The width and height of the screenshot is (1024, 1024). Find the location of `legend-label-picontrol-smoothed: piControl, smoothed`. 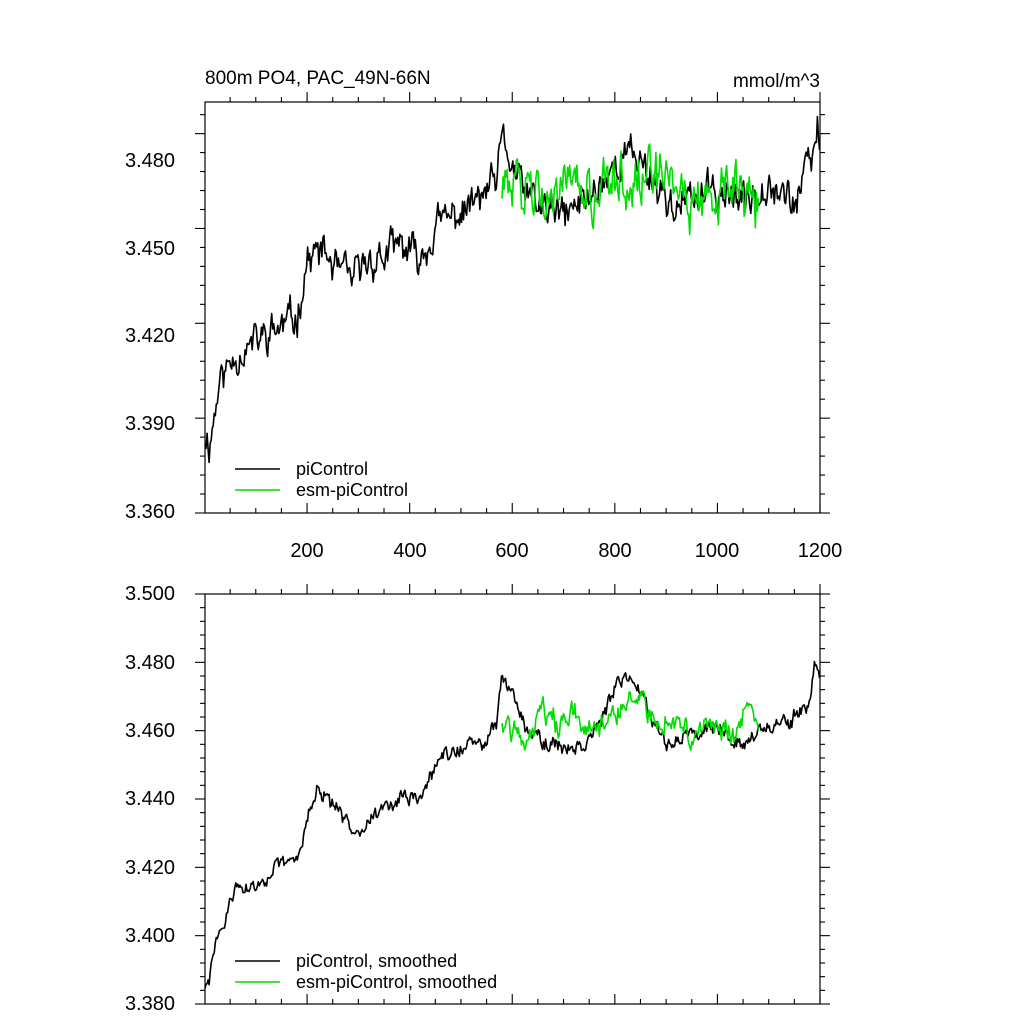

legend-label-picontrol-smoothed: piControl, smoothed is located at coordinates (376, 961).